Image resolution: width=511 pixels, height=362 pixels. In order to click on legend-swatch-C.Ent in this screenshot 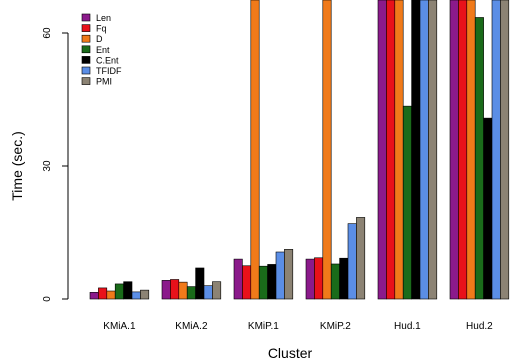, I will do `click(86, 60)`.